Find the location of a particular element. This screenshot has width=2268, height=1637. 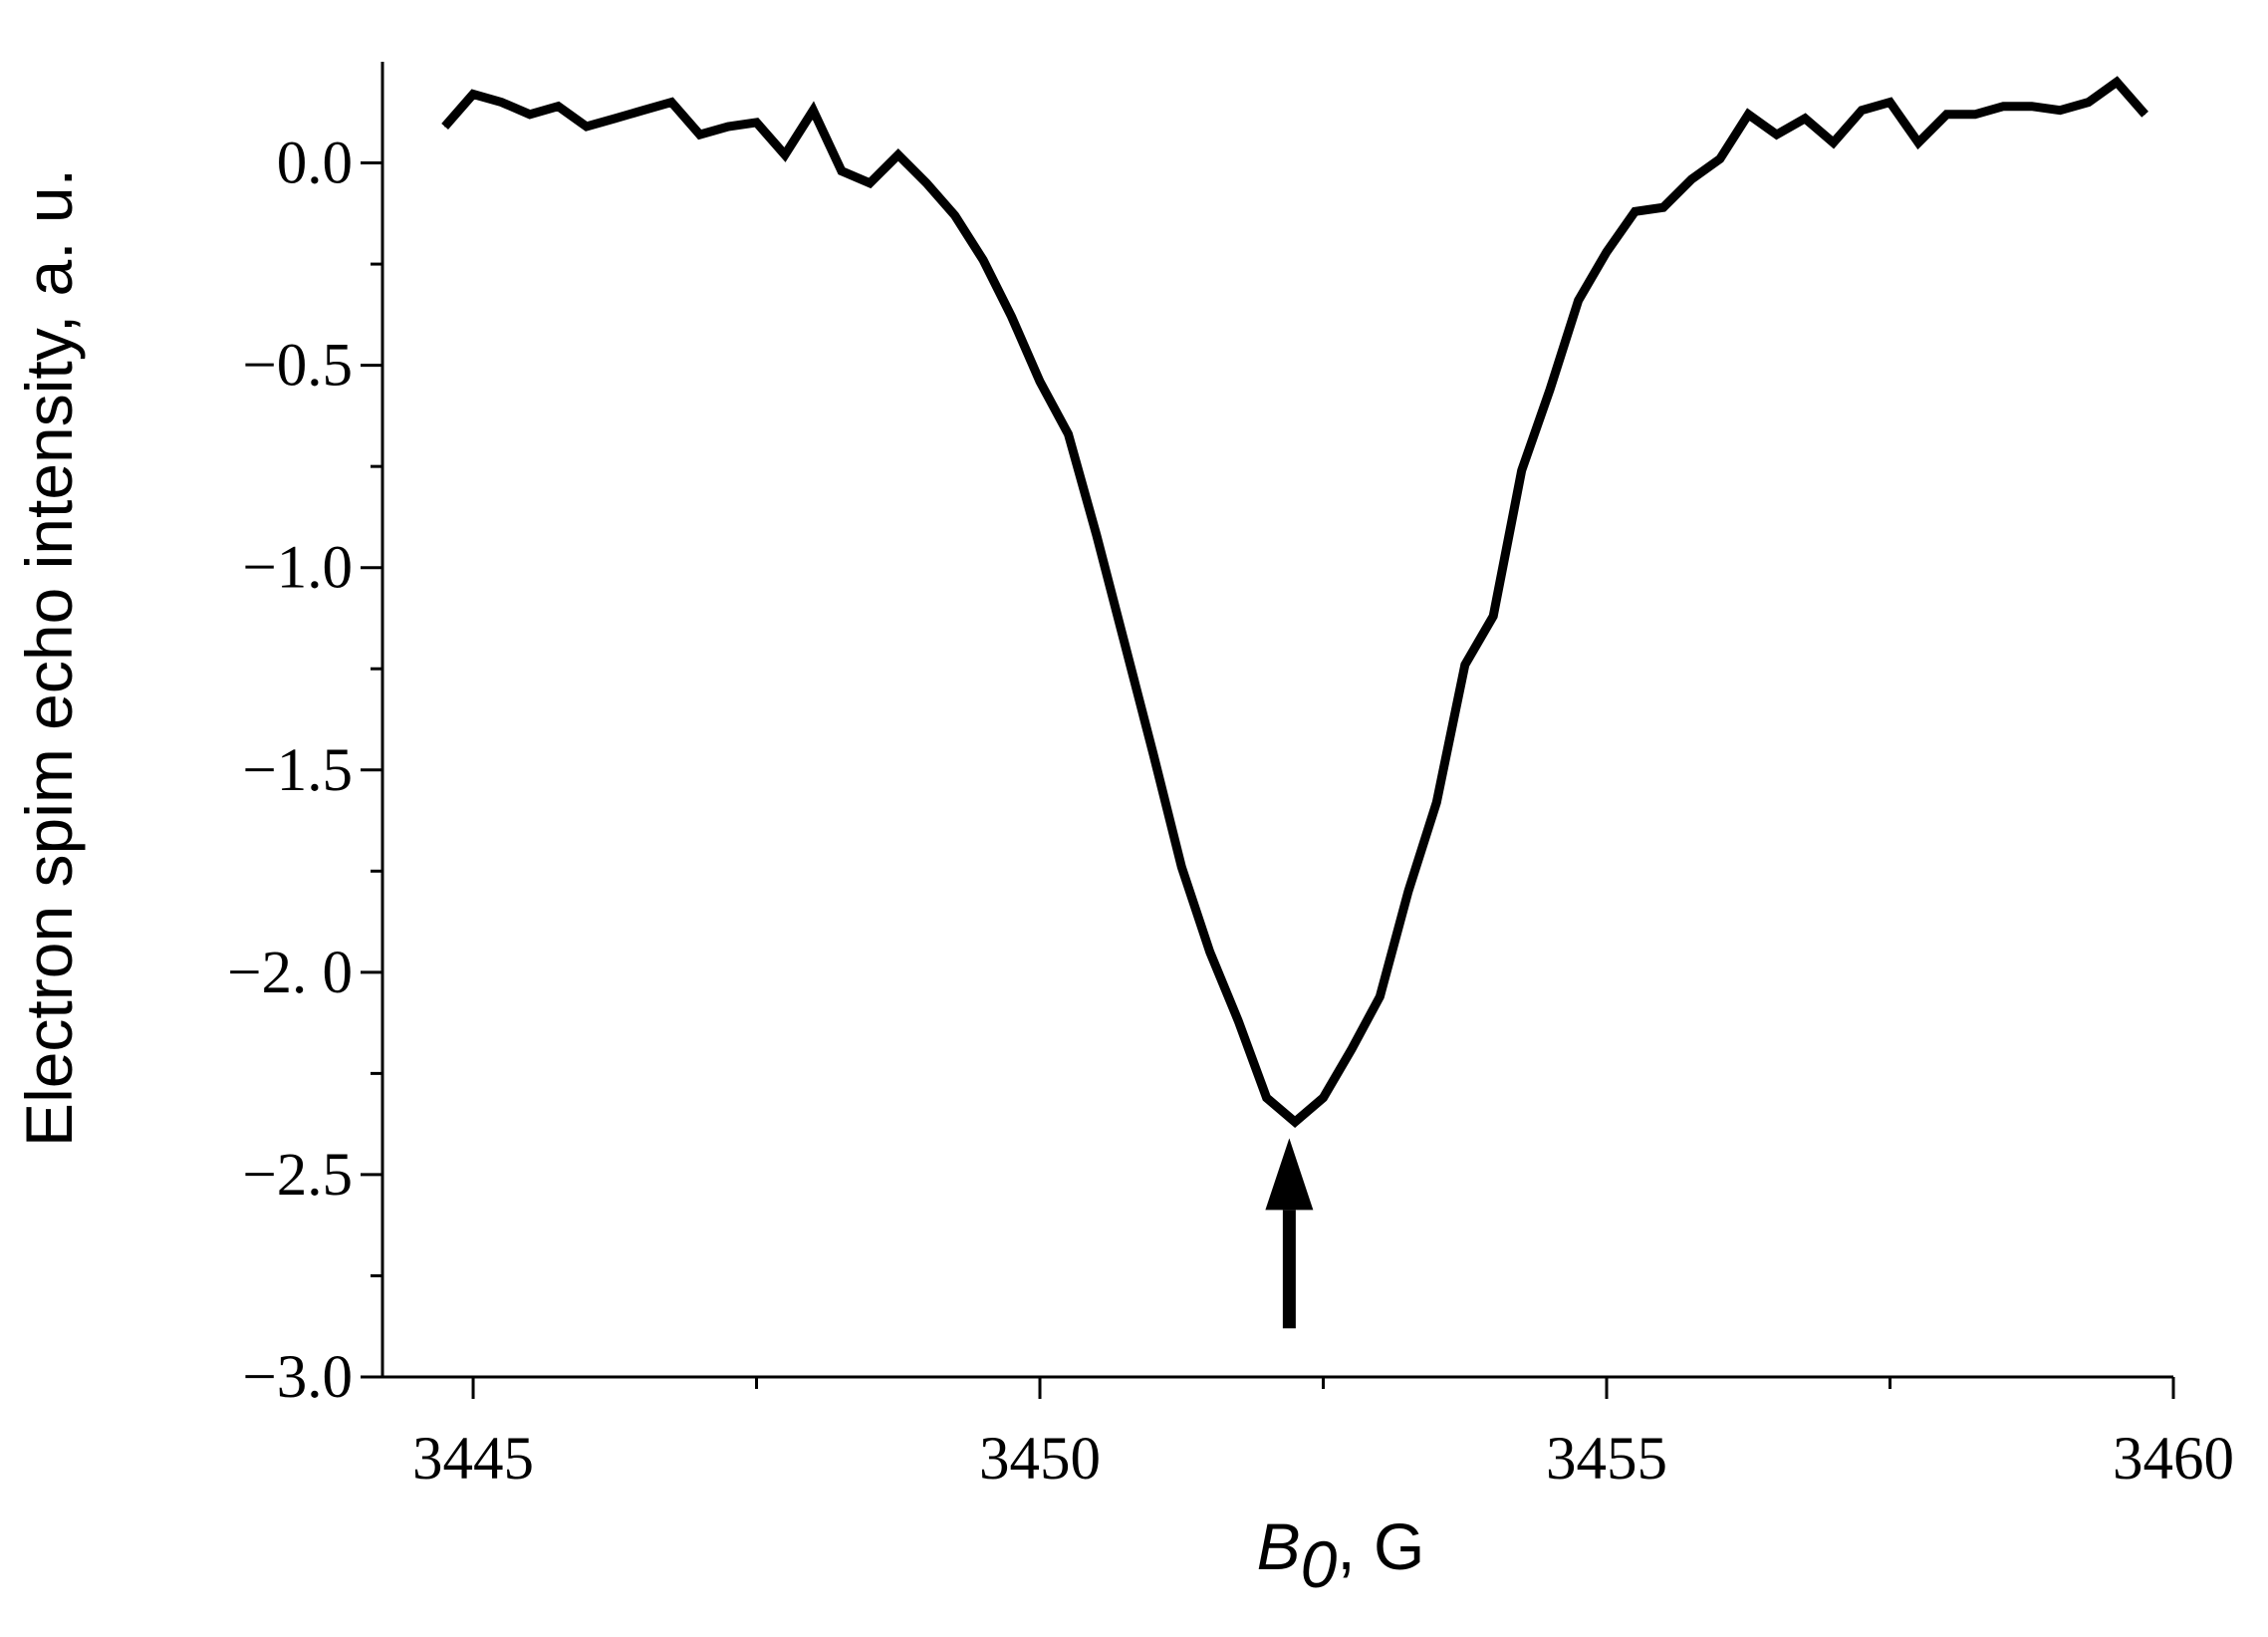

y-tick-label: −1.0 is located at coordinates (297, 569).